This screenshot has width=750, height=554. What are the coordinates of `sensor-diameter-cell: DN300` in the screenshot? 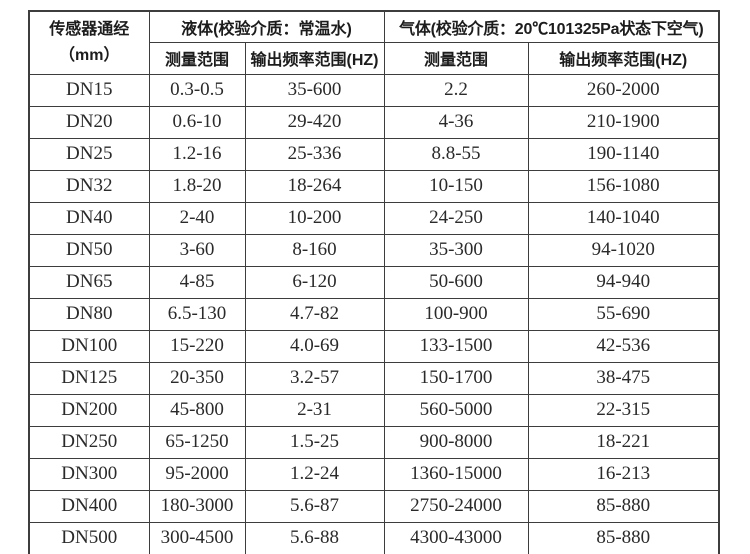 It's located at (89, 474).